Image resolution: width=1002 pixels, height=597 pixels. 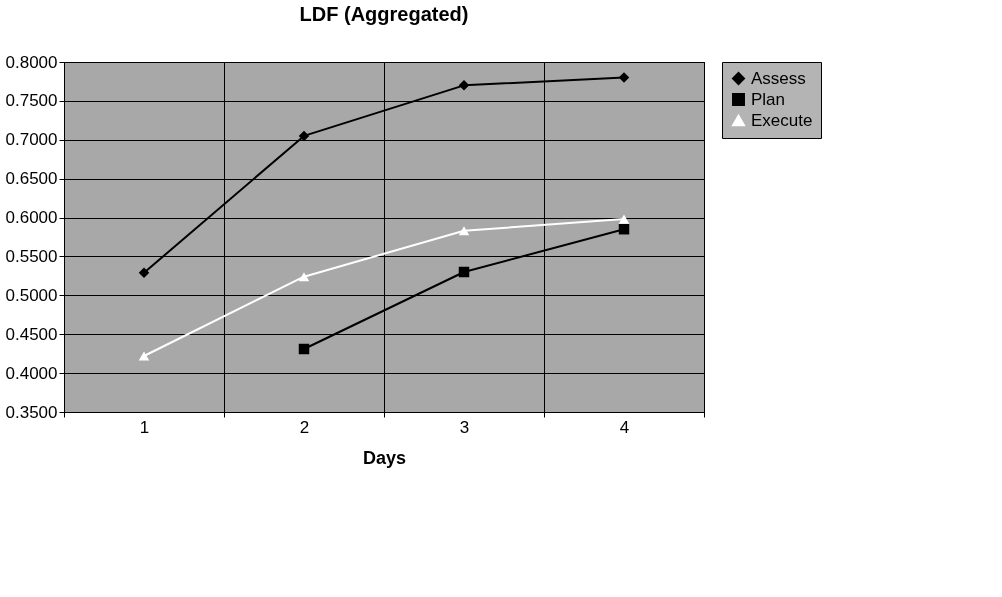 What do you see at coordinates (782, 120) in the screenshot?
I see `legend-label: Execute` at bounding box center [782, 120].